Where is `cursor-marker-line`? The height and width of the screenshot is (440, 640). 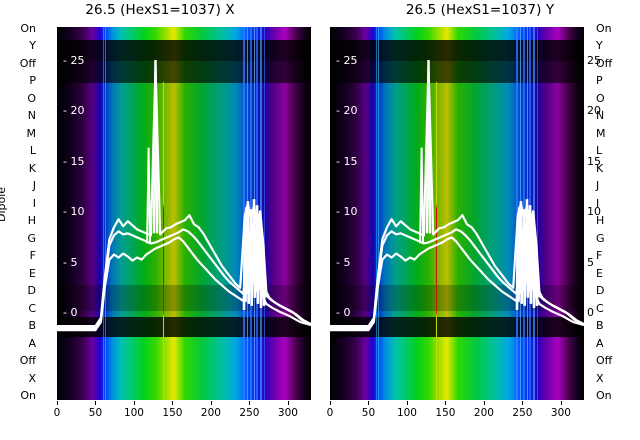
cursor-marker-line is located at coordinates (163, 241).